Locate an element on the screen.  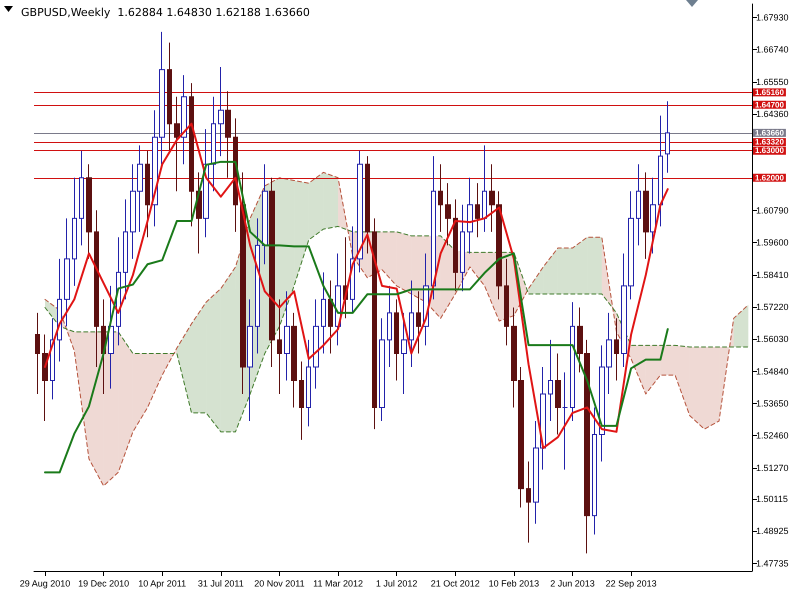
x-tick-label: 19 Dec 2010 is located at coordinates (104, 583).